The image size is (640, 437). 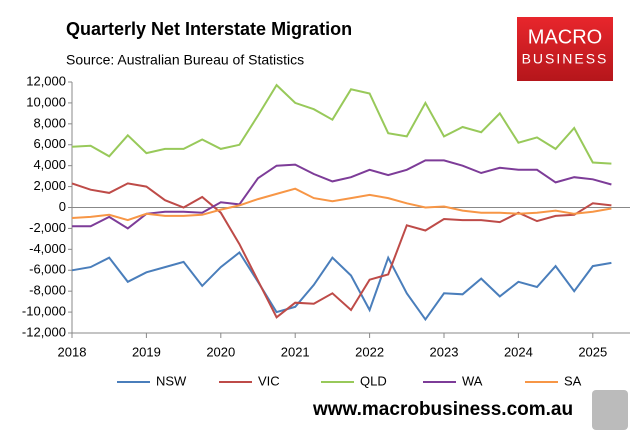 I want to click on y-tick-label: -6,000, so click(x=47, y=269).